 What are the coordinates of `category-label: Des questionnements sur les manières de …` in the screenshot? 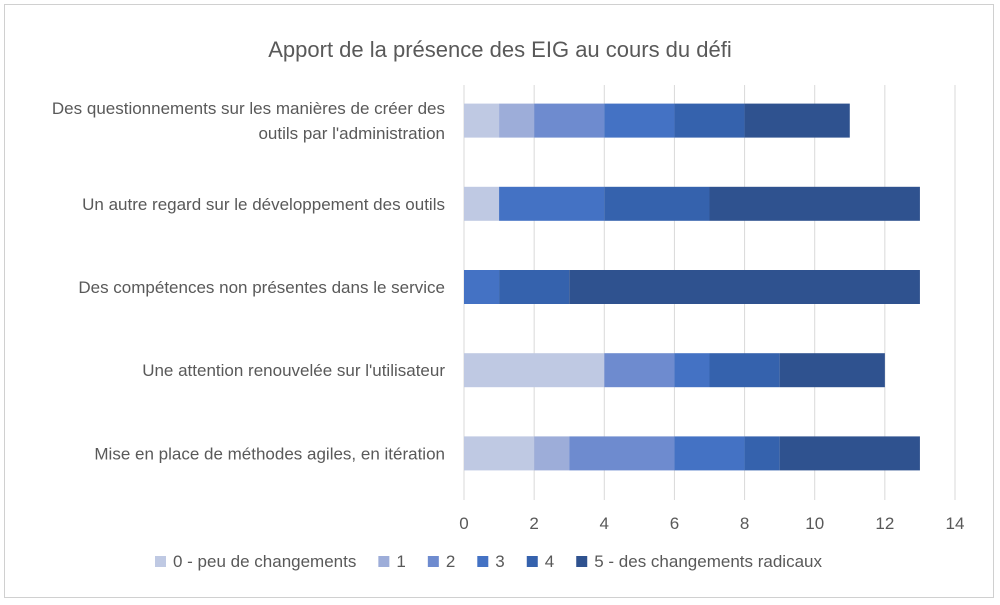 It's located at (248, 108).